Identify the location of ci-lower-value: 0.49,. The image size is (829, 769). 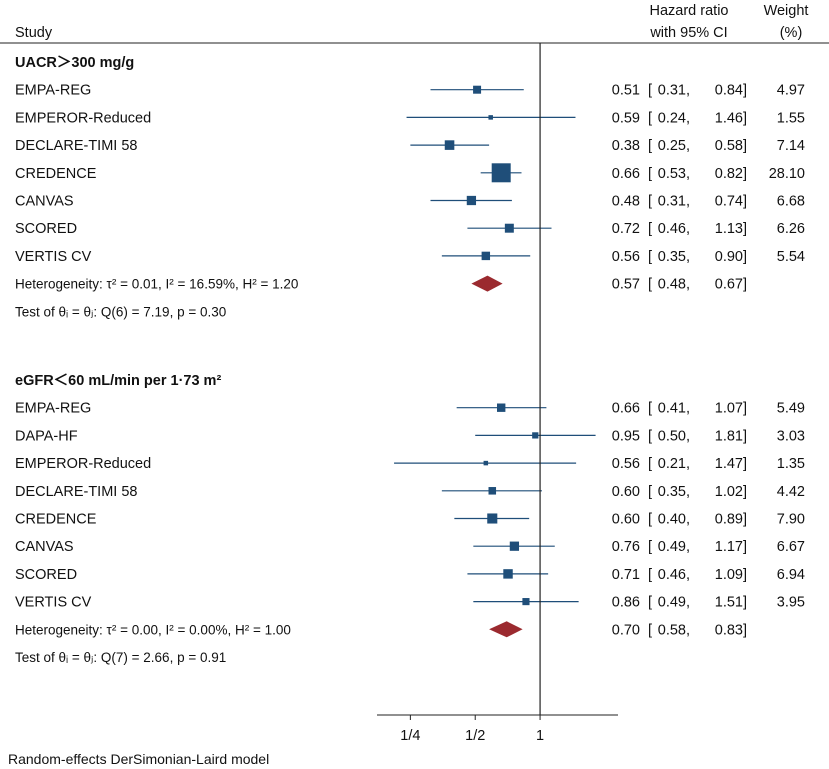
(674, 547).